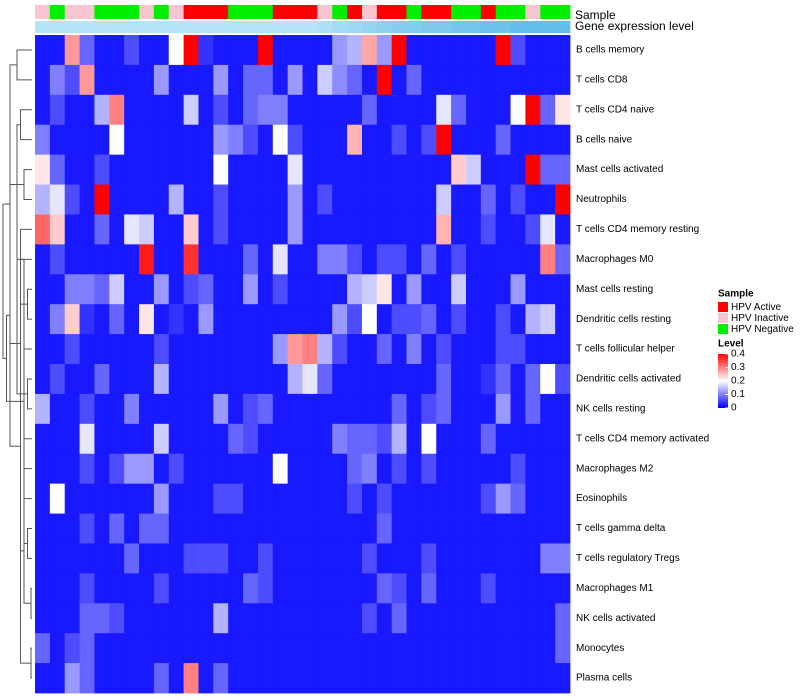  Describe the element at coordinates (762, 329) in the screenshot. I see `legend-item-label: HPV Negative` at that location.